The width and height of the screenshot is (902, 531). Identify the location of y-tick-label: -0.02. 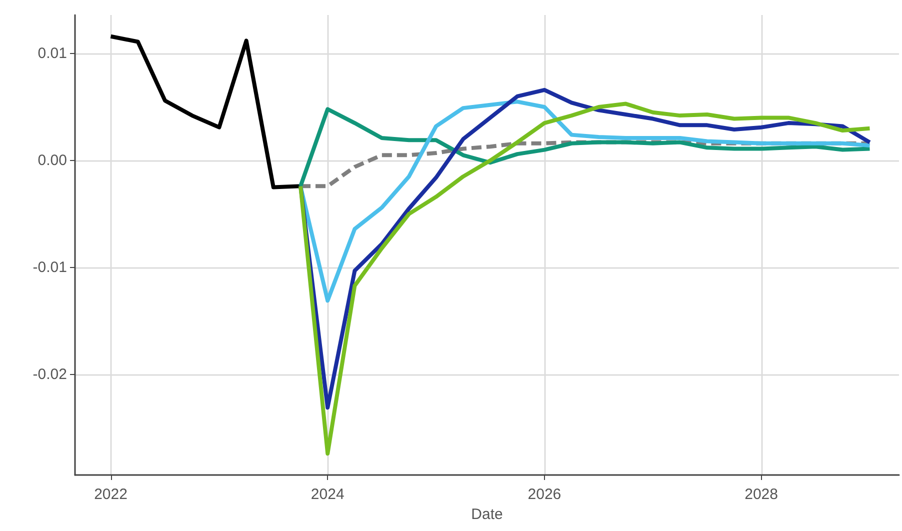
(49, 374).